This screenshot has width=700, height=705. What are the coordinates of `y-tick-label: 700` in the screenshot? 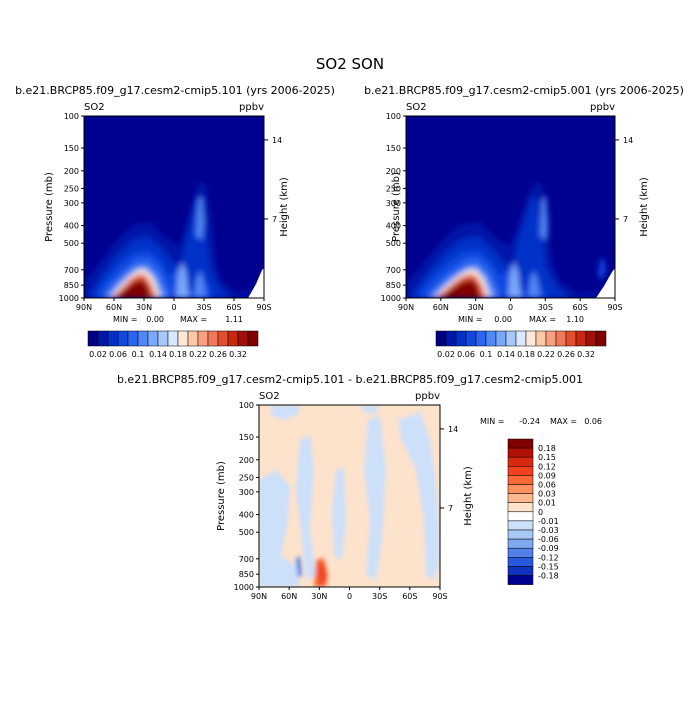 It's located at (393, 270).